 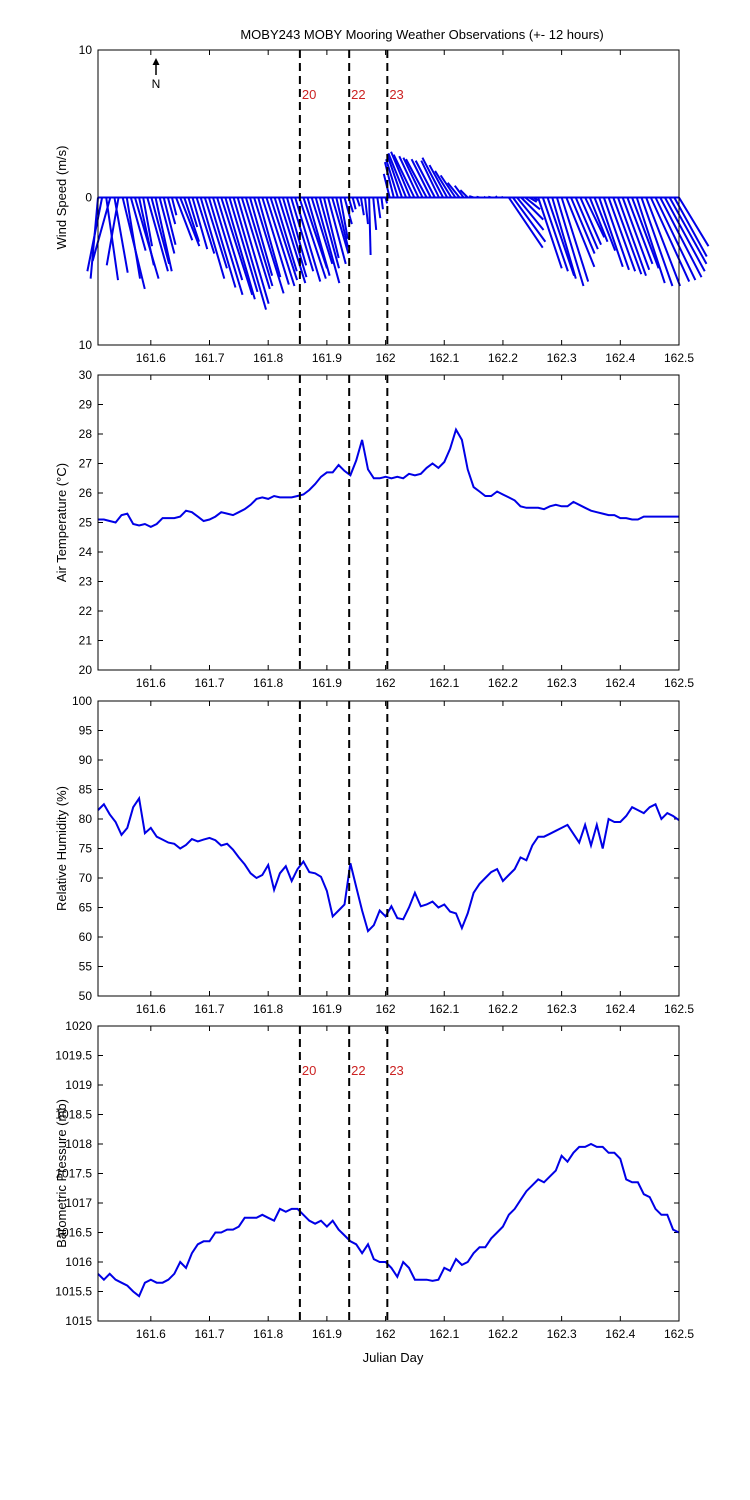 I want to click on pressure-xtick-label: 161.6, so click(x=151, y=1334).